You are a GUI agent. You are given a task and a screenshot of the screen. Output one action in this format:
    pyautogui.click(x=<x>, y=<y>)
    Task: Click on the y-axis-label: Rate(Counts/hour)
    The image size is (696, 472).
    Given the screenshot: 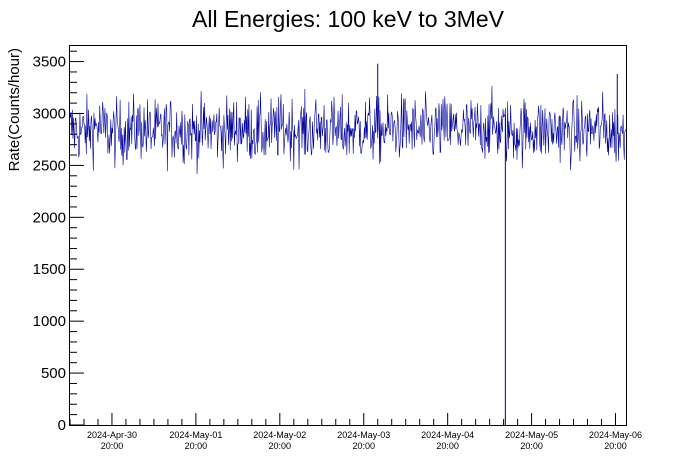 What is the action you would take?
    pyautogui.click(x=14, y=109)
    